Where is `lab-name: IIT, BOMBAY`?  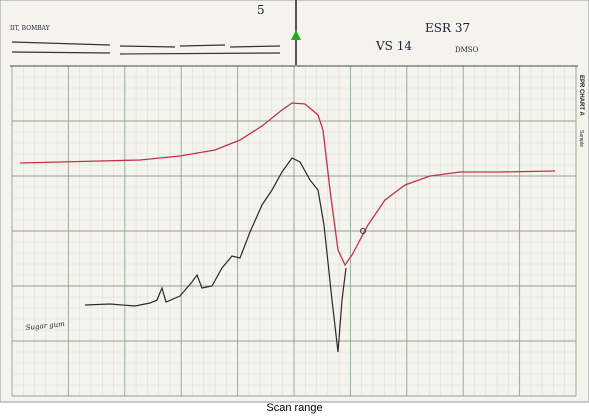 lab-name: IIT, BOMBAY is located at coordinates (30, 28).